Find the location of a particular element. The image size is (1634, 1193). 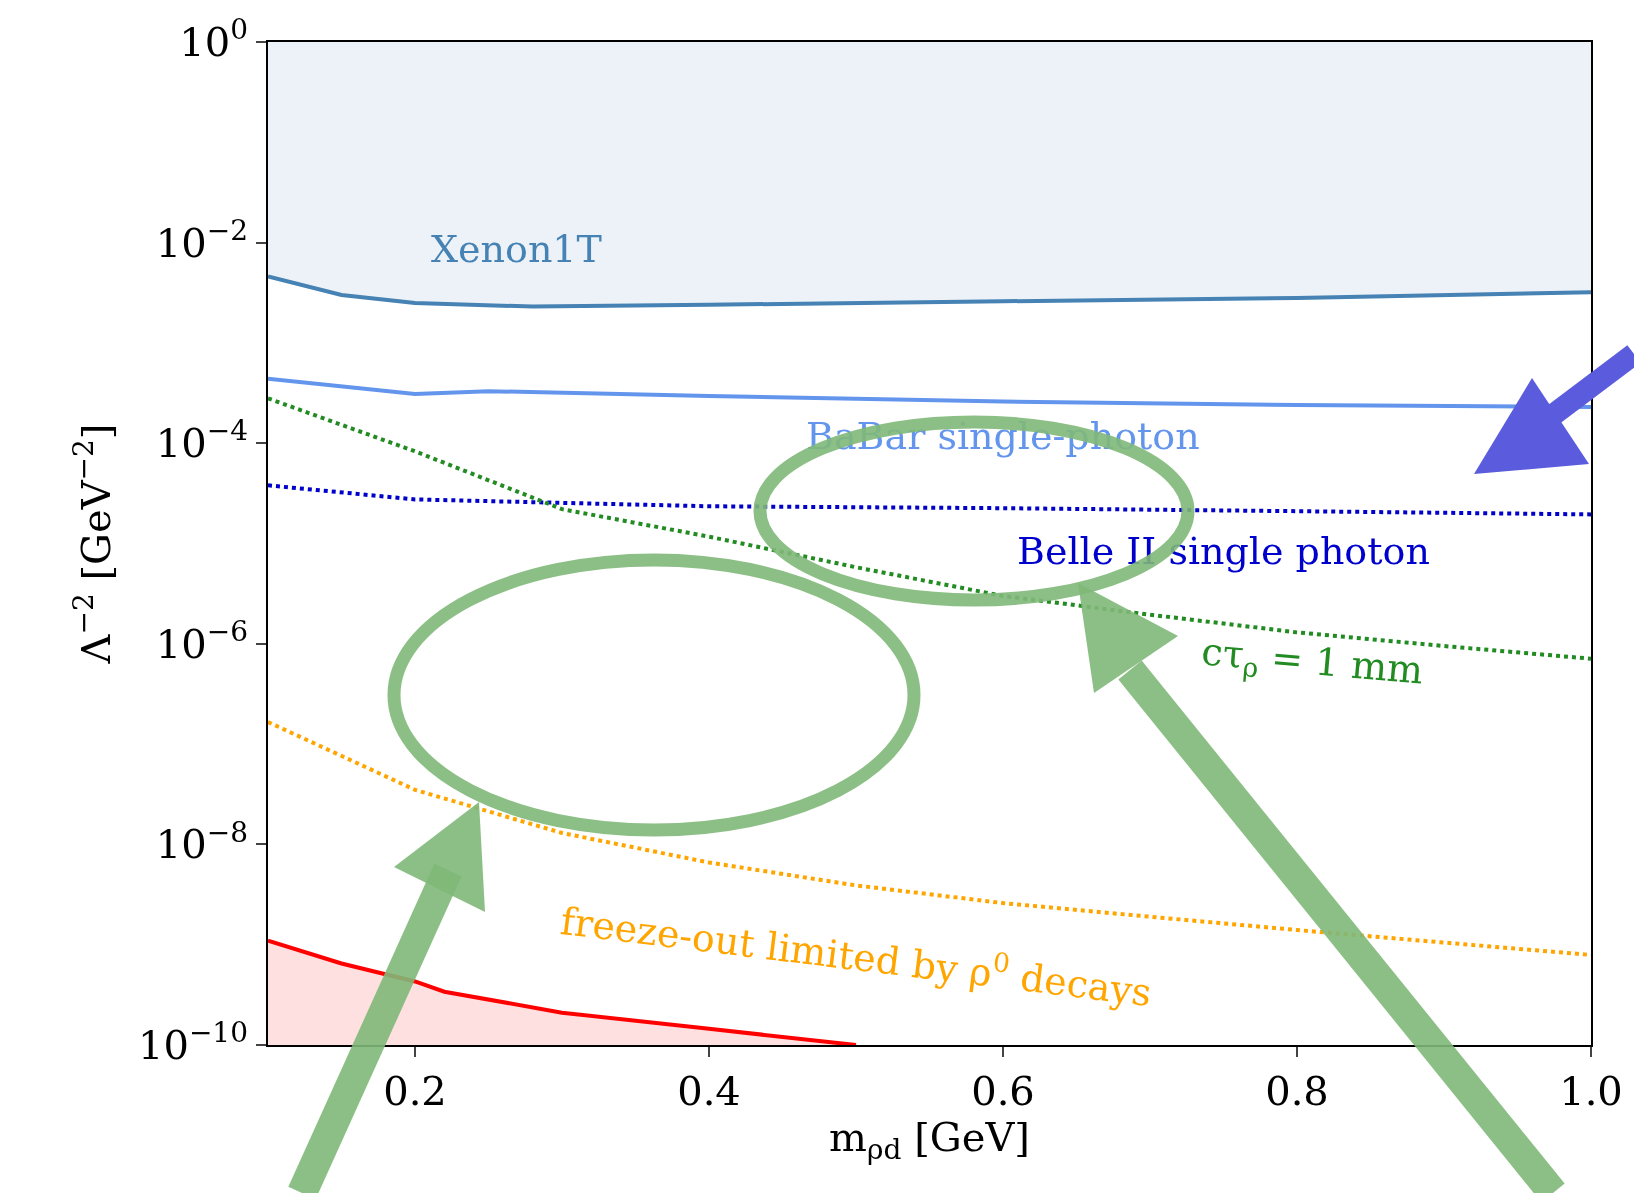

y-tick-label: 10$^{−8}$ is located at coordinates (201, 841).